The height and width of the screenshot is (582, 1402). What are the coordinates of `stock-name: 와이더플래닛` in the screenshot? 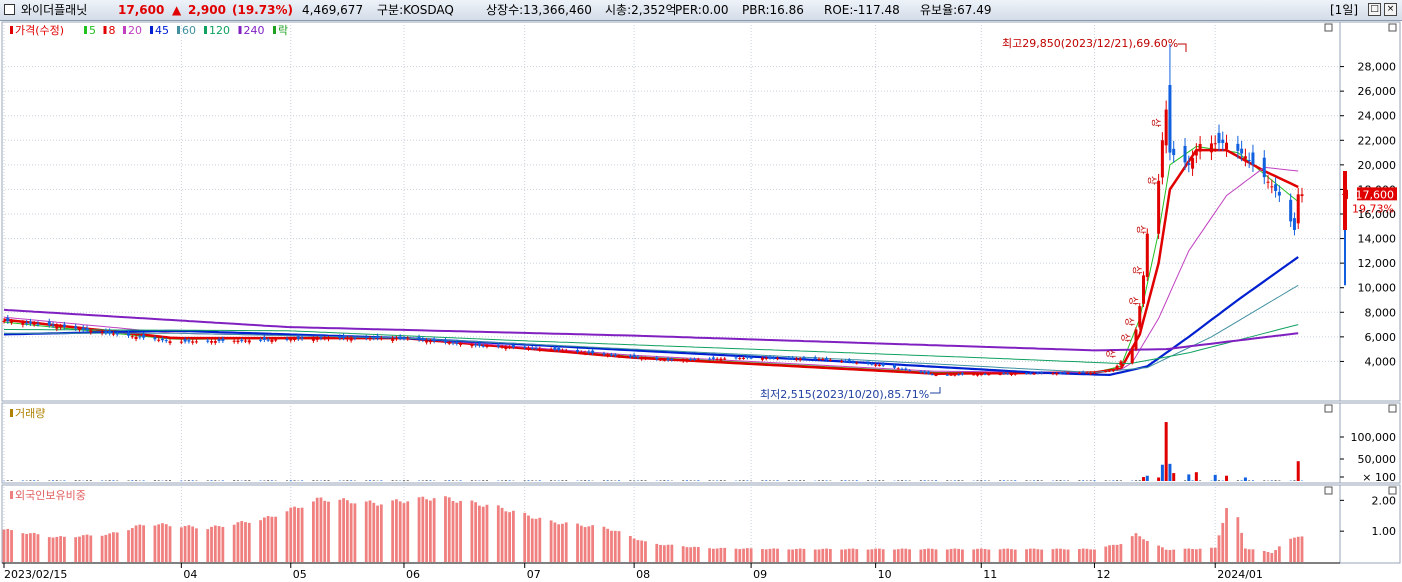 It's located at (54, 10).